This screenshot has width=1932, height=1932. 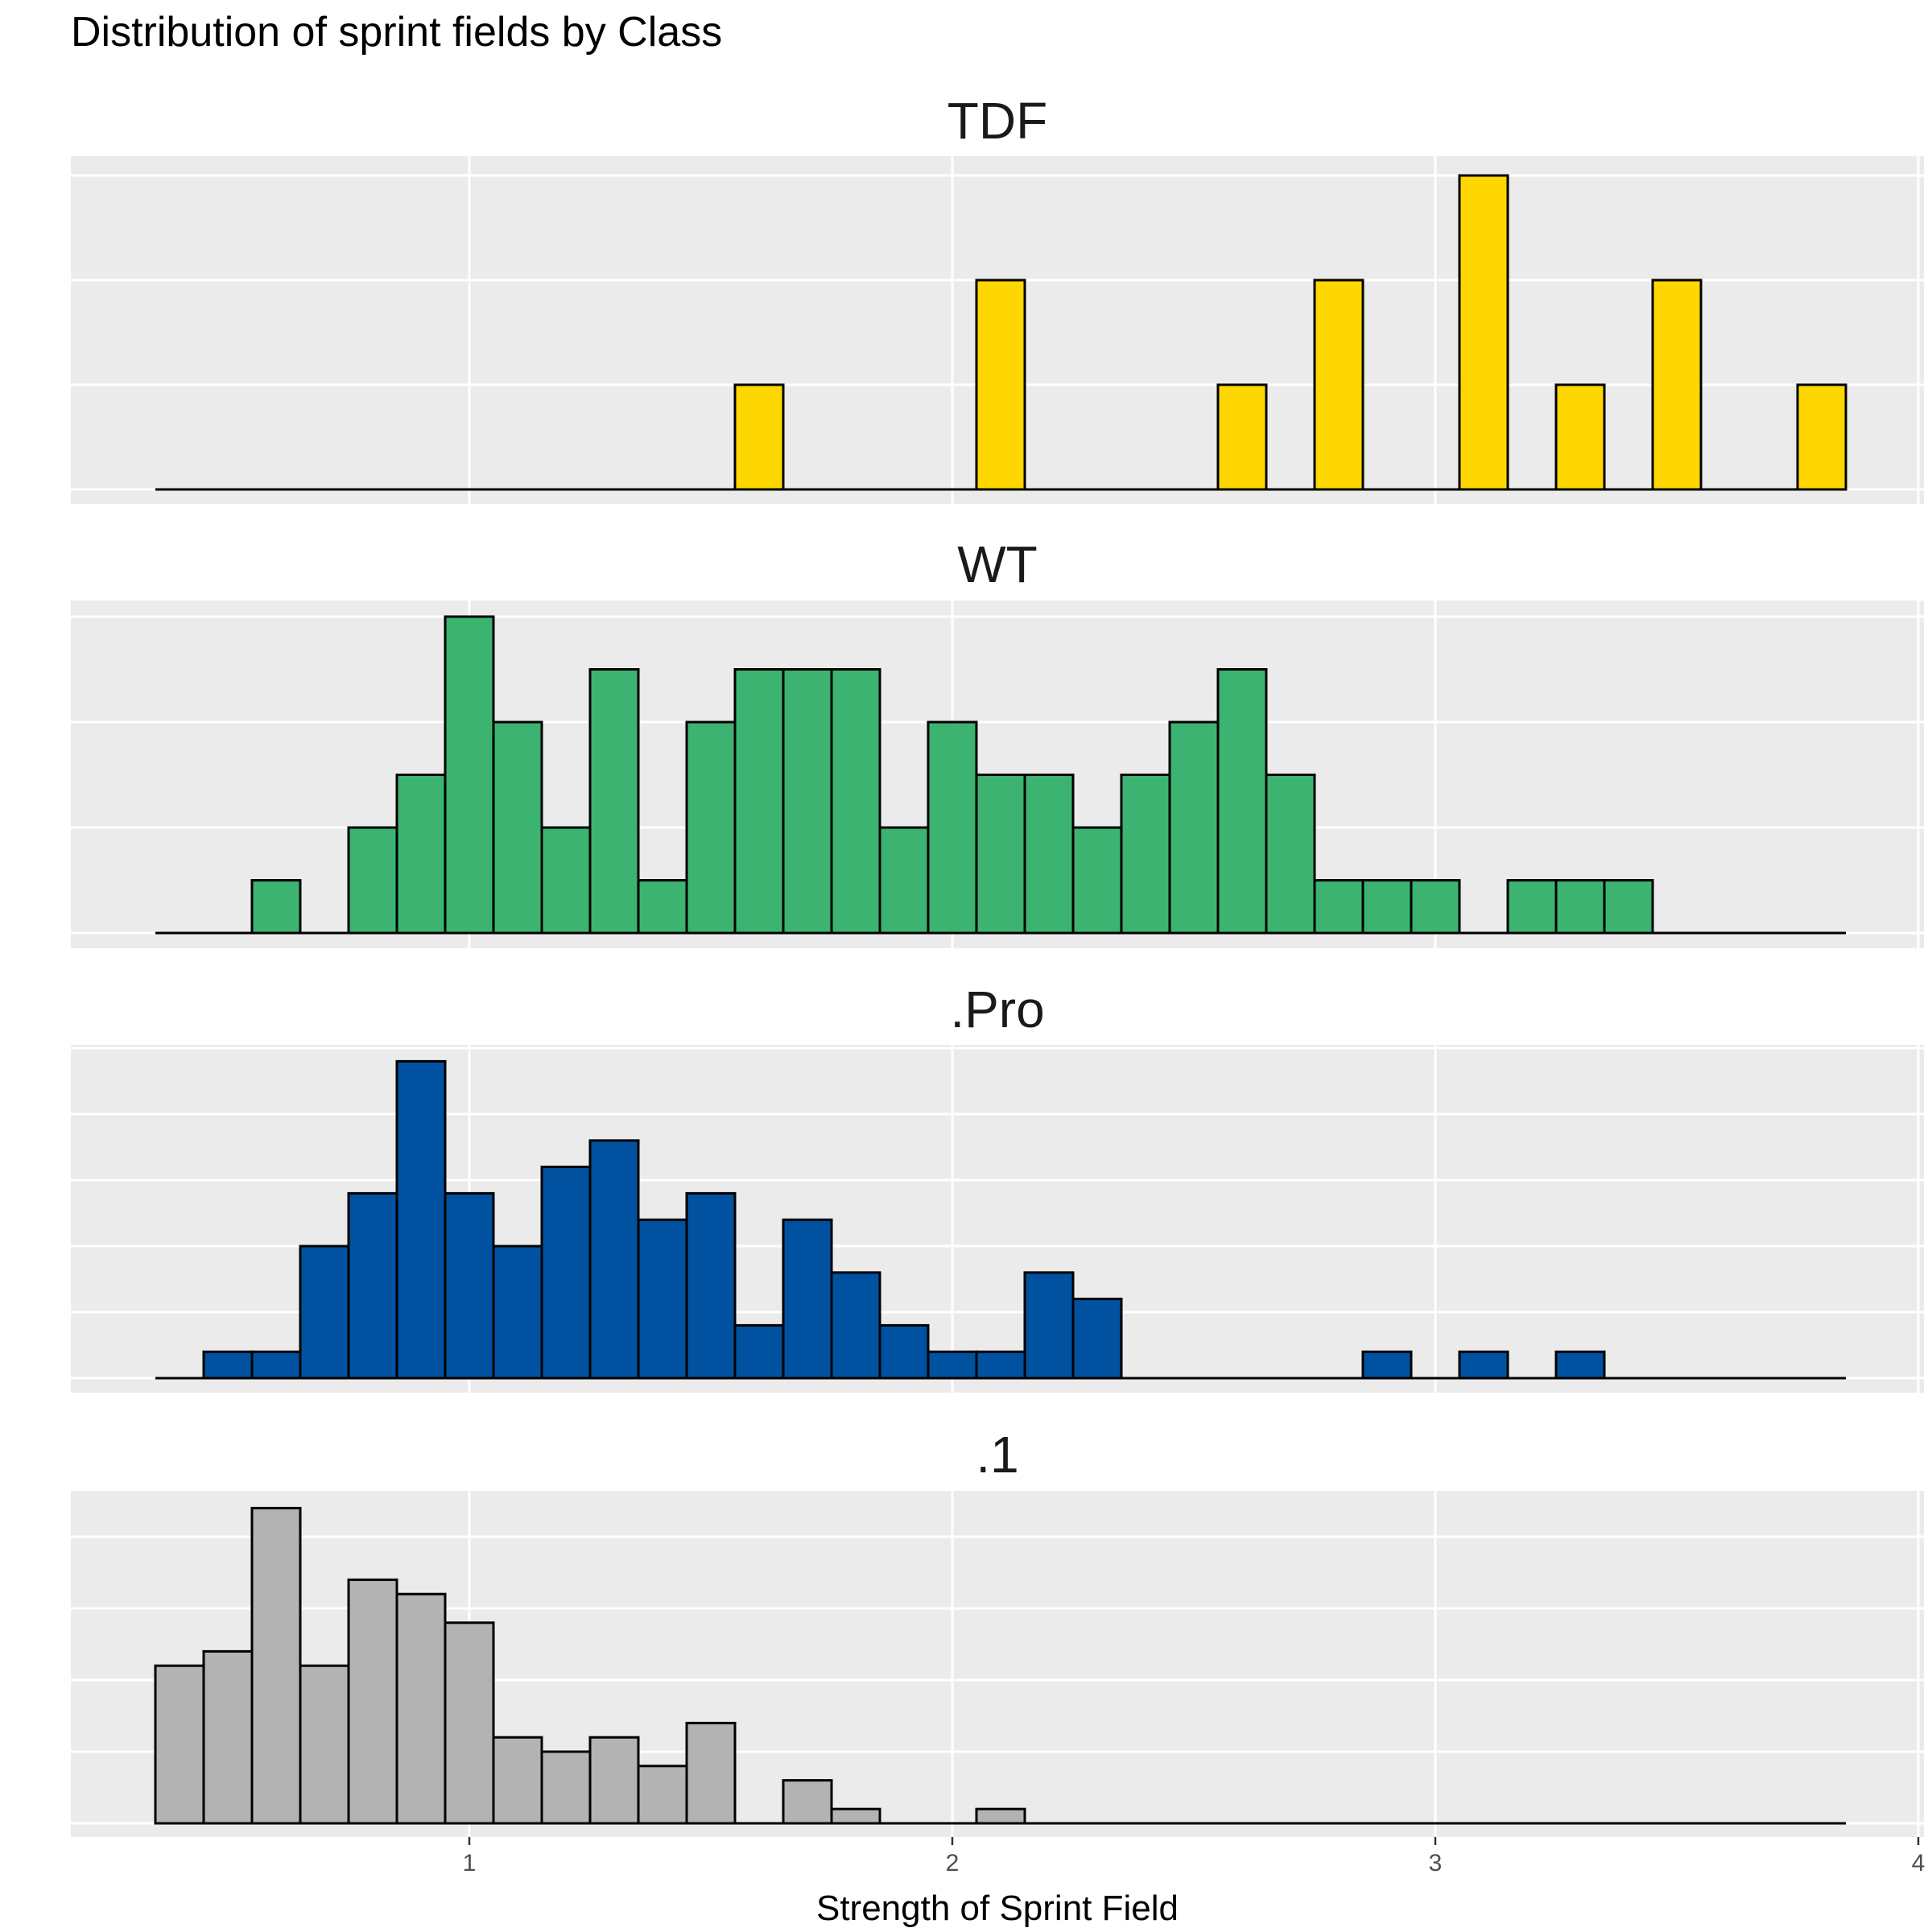 I want to click on x-axis-title: Strength of Sprint Field, so click(x=997, y=1908).